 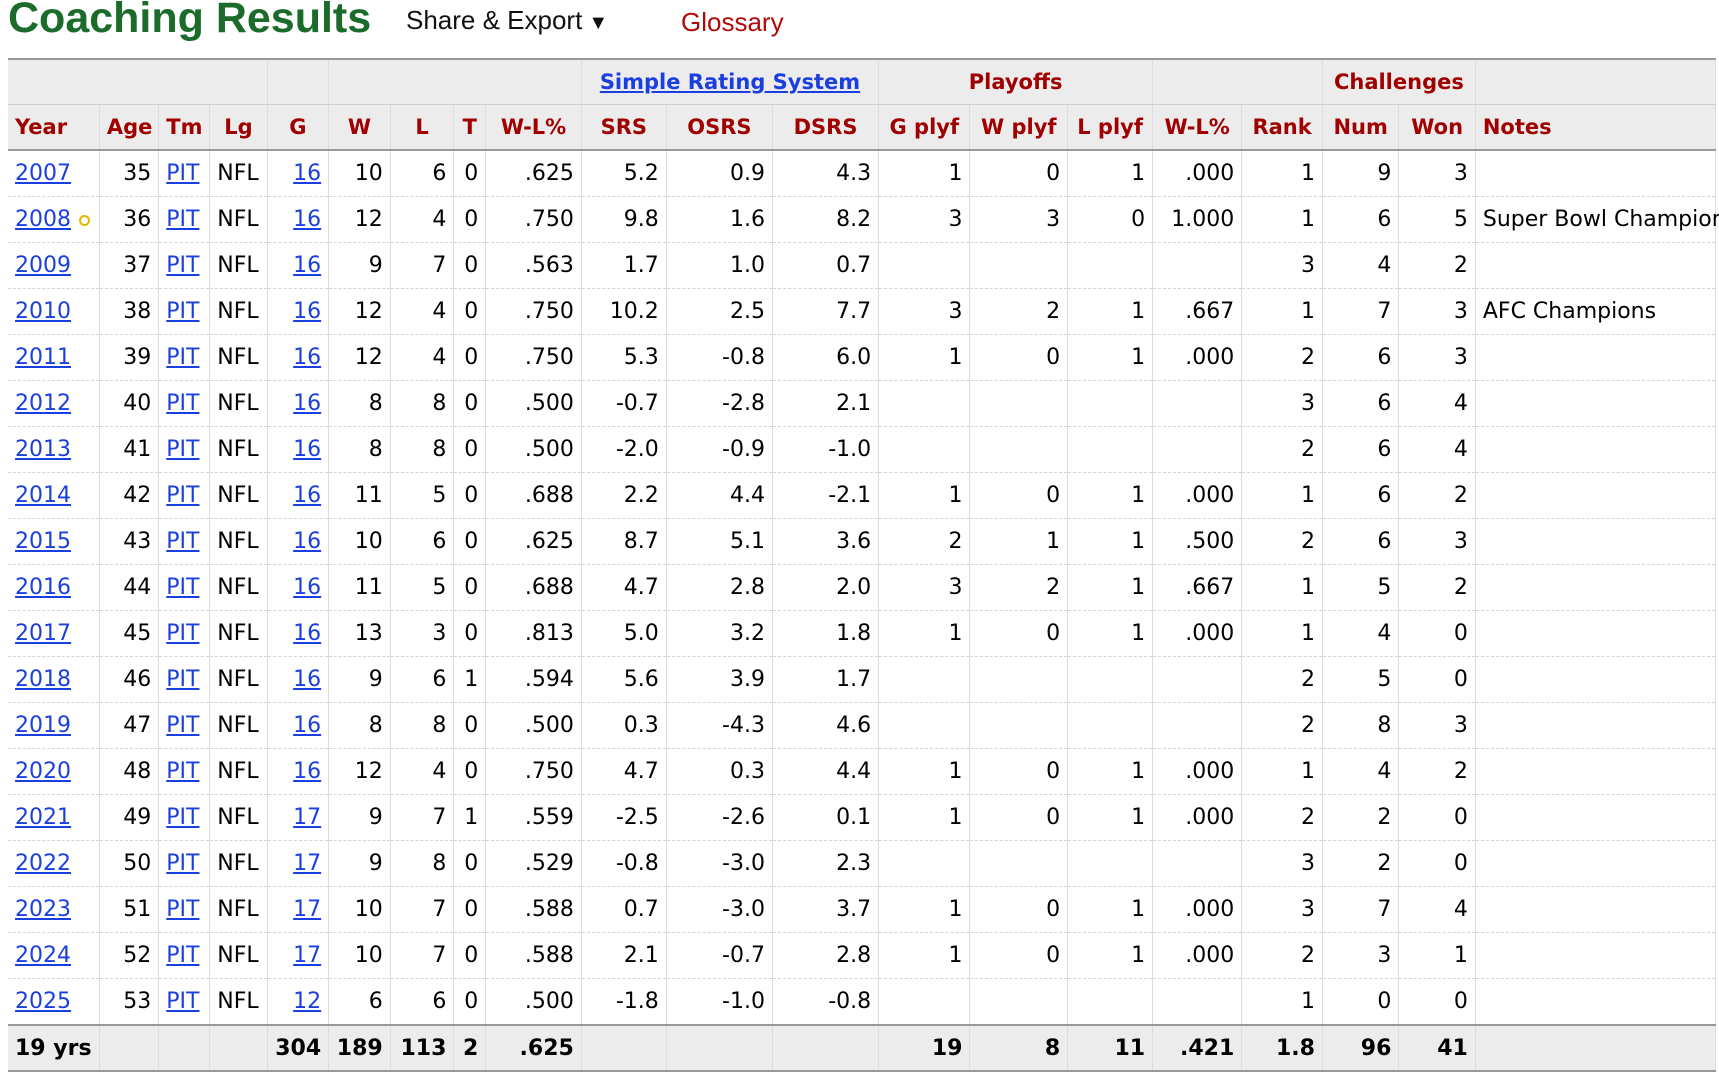 I want to click on year-link: 2021, so click(x=43, y=817).